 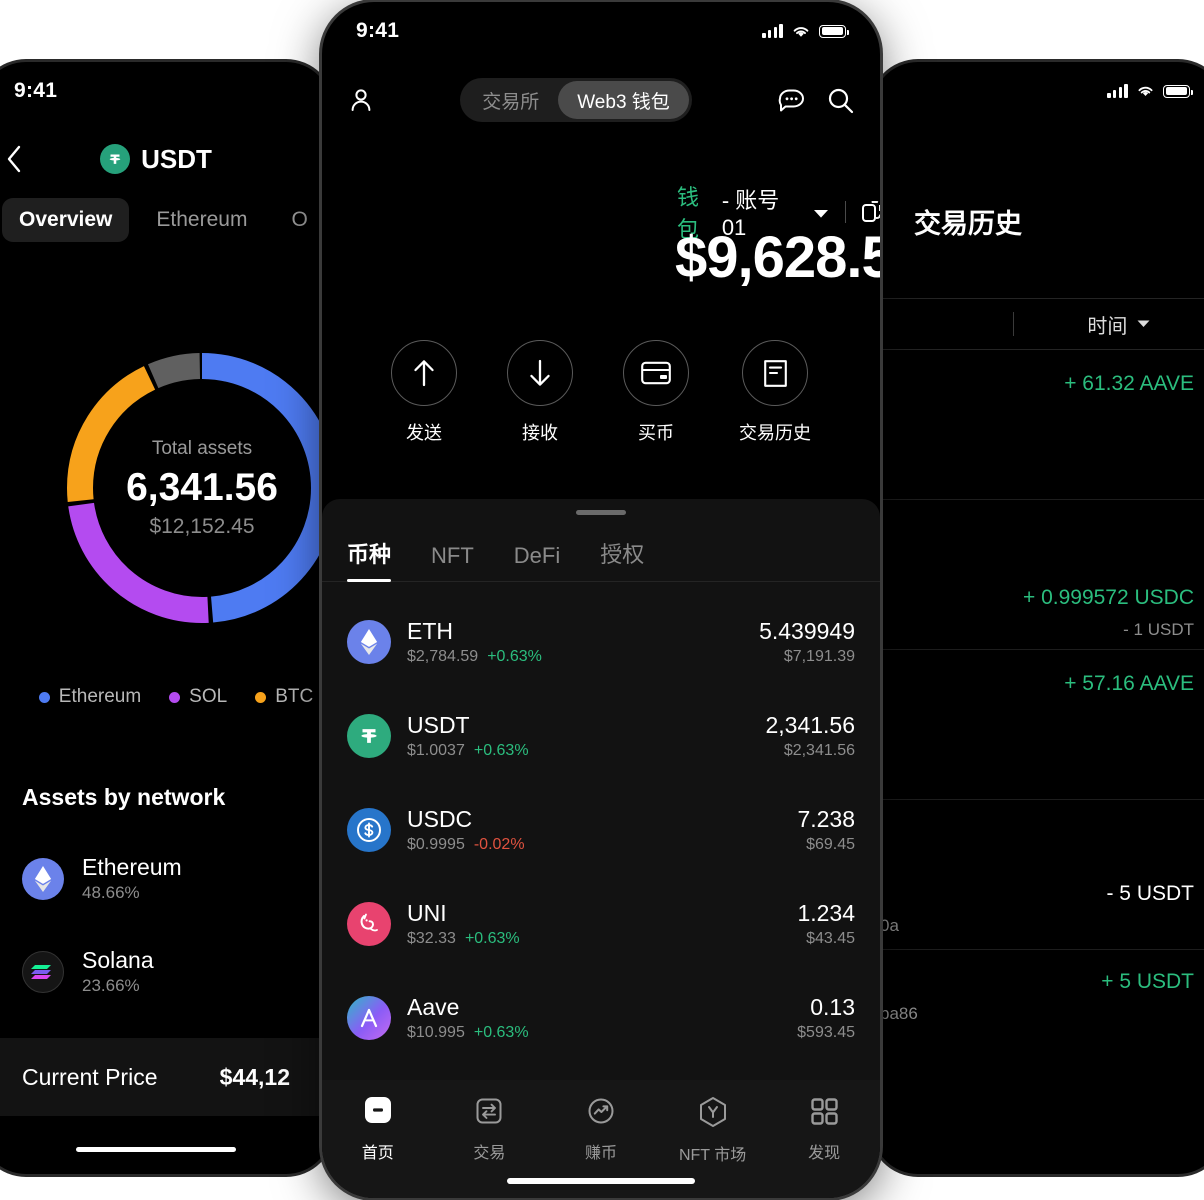 I want to click on nav-nft-market: NFT 市场, so click(x=713, y=1130).